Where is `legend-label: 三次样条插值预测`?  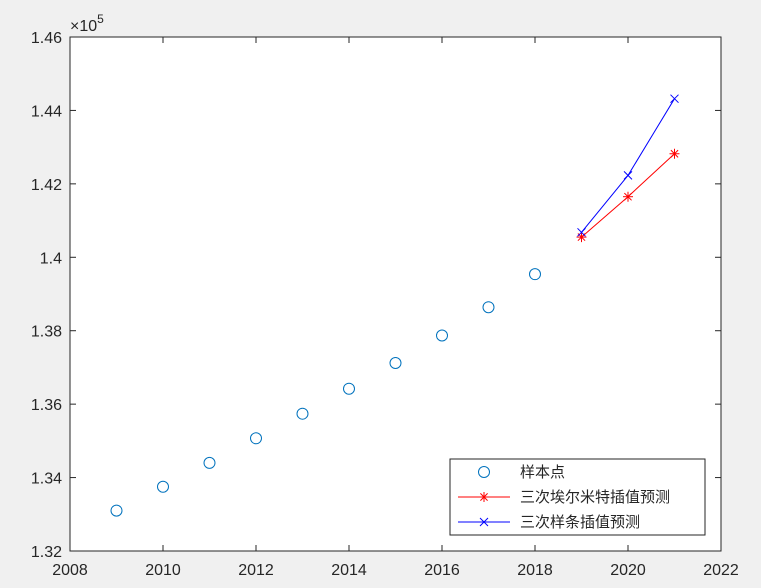 legend-label: 三次样条插值预测 is located at coordinates (580, 522).